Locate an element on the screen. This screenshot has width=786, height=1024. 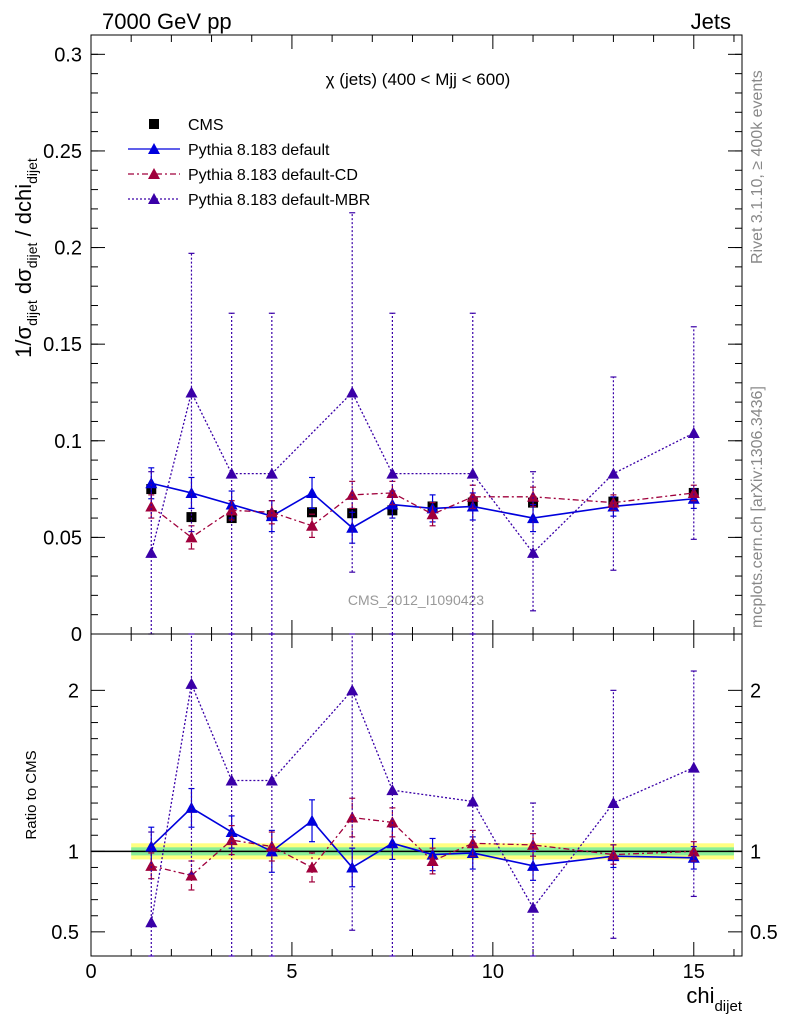
header-right: Jets is located at coordinates (711, 21).